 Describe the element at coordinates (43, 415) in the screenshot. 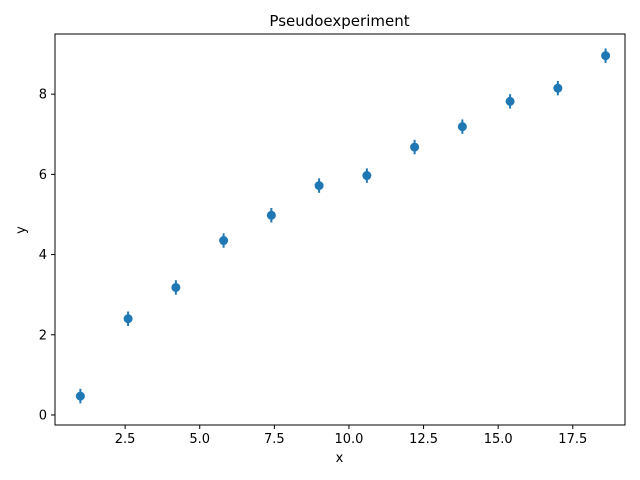

I see `y-tick-label: 0` at that location.